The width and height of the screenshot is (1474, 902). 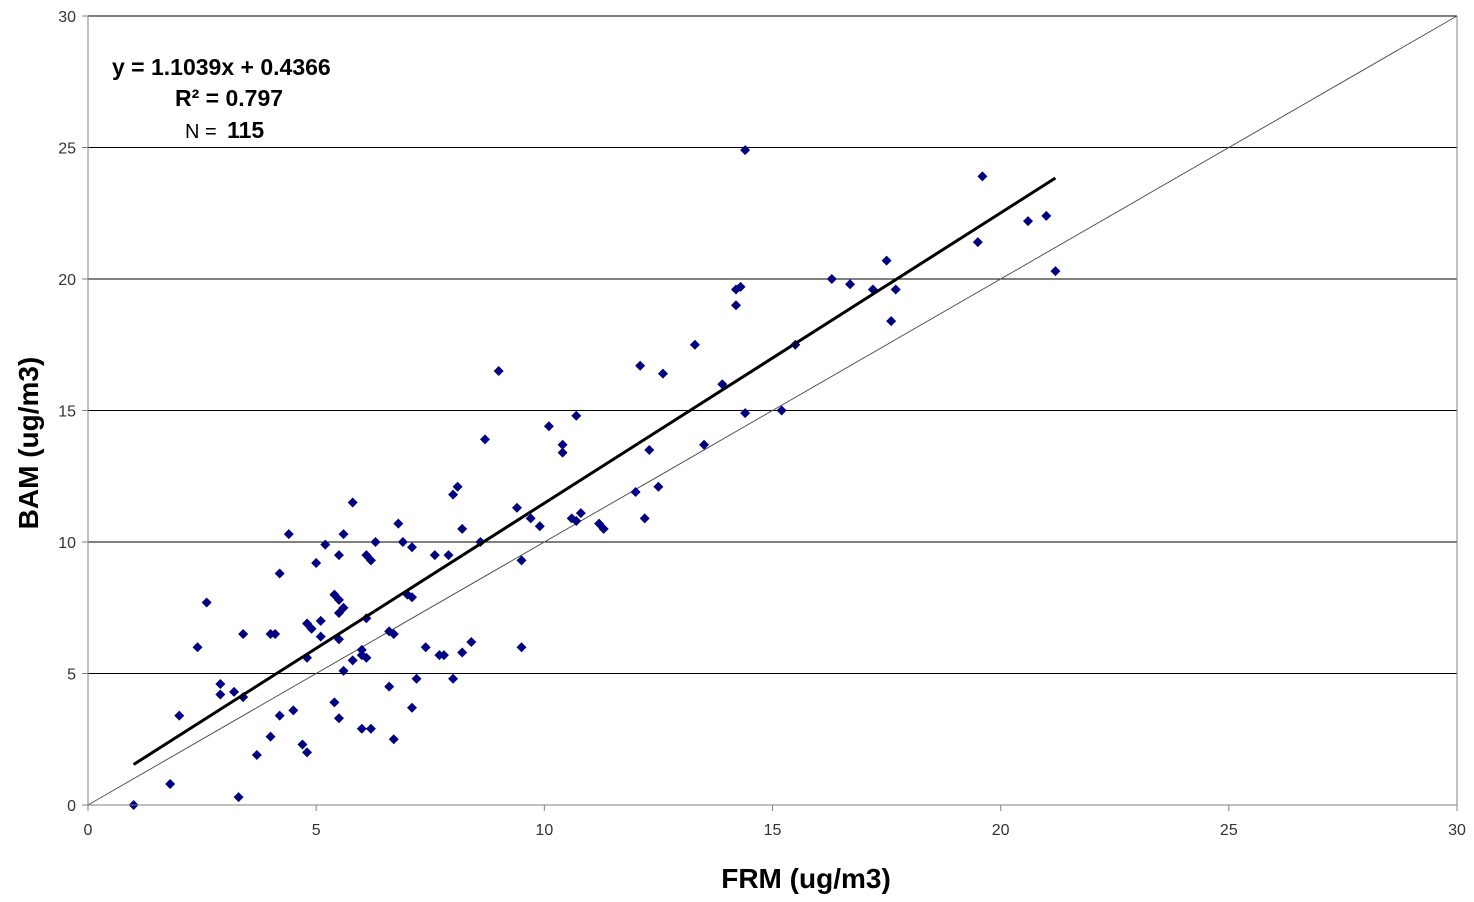 I want to click on y-tick-label-5: 25, so click(x=67, y=149).